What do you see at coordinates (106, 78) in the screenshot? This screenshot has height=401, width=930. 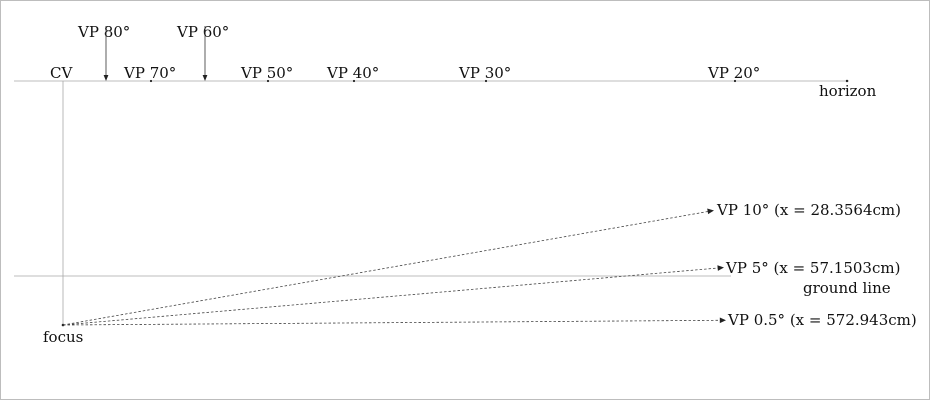 I see `vp-80-arrowhead` at bounding box center [106, 78].